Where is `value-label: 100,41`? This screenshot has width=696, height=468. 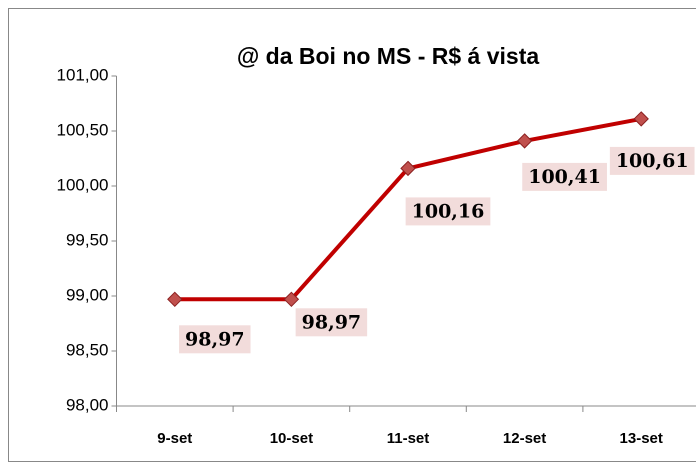
value-label: 100,41 is located at coordinates (564, 177).